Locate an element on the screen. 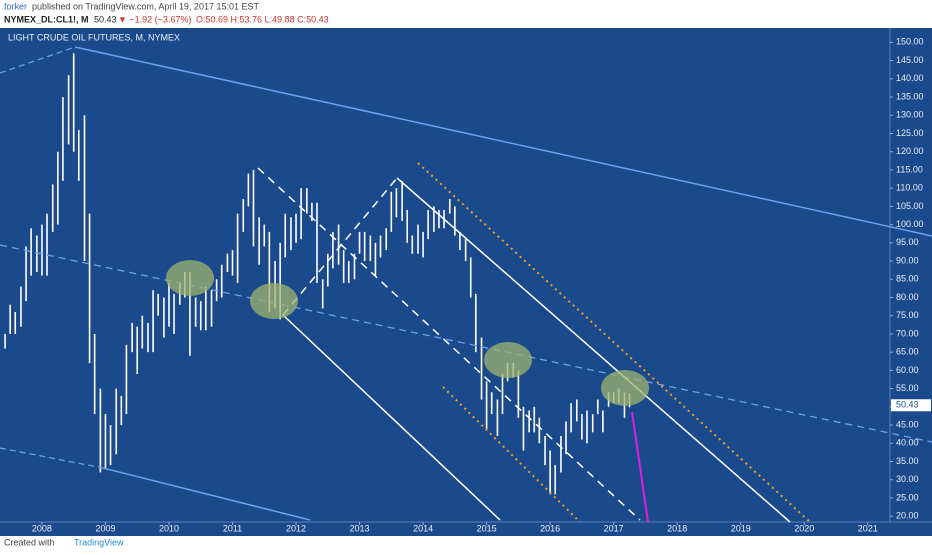 The width and height of the screenshot is (932, 555). change: ▼ −1.92 (−3.67%) is located at coordinates (154, 19).